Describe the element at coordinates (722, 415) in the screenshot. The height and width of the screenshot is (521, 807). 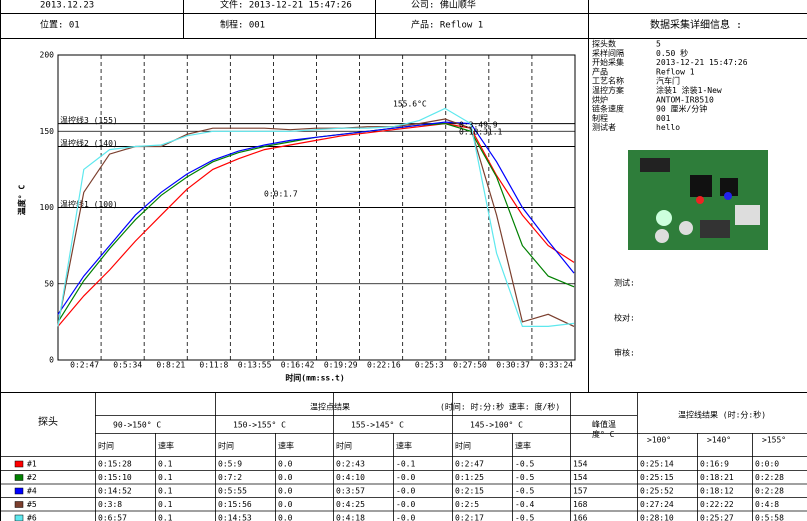
I see `line-title: 温控线结果 (时:分:秒)` at that location.